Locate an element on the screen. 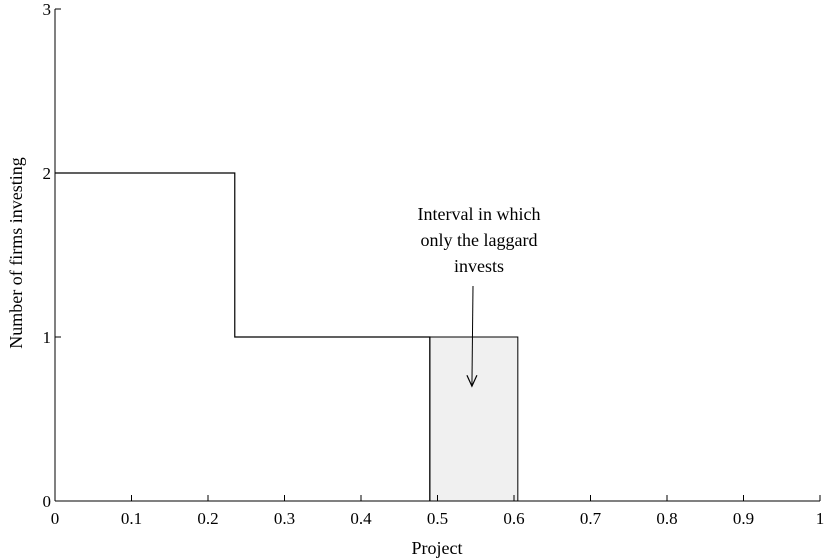 The width and height of the screenshot is (824, 559). x-tick-label: 0.8 is located at coordinates (666, 518).